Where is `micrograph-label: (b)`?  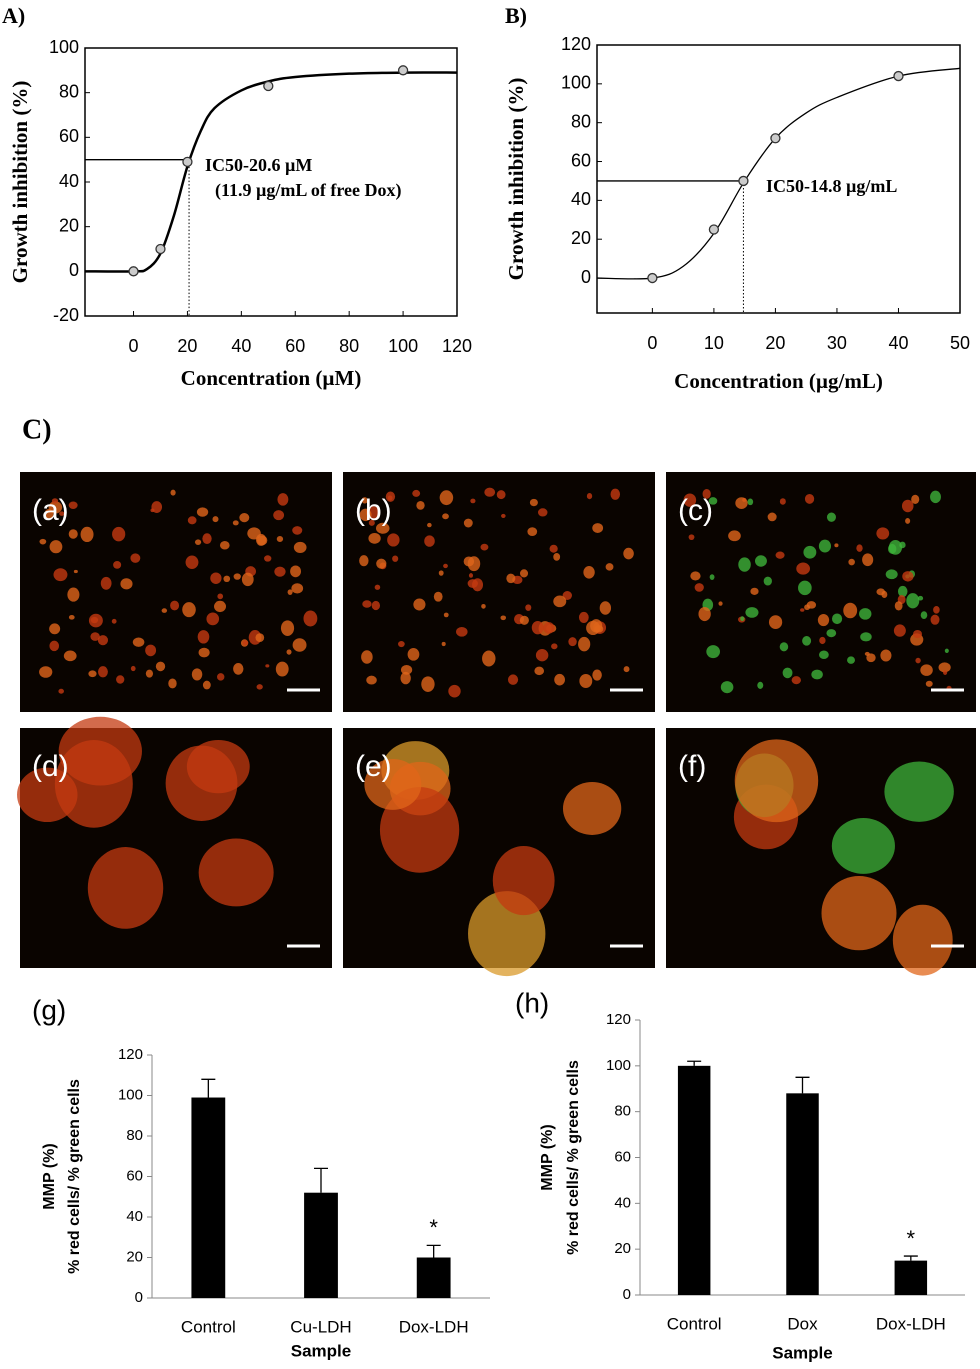 micrograph-label: (b) is located at coordinates (373, 510).